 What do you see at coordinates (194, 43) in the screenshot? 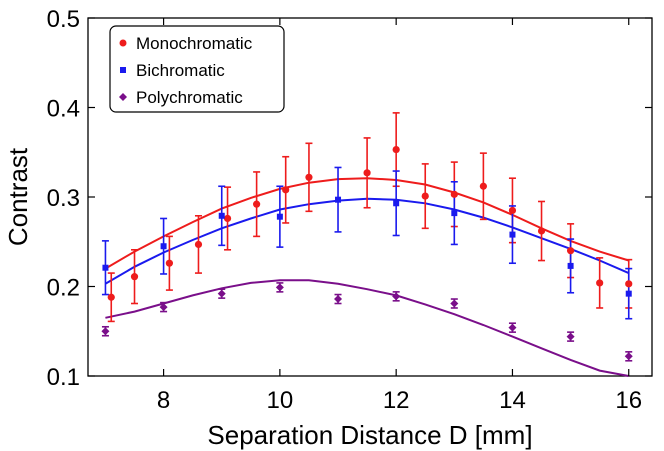
I see `legend-label-monochromatic: Monochromatic` at bounding box center [194, 43].